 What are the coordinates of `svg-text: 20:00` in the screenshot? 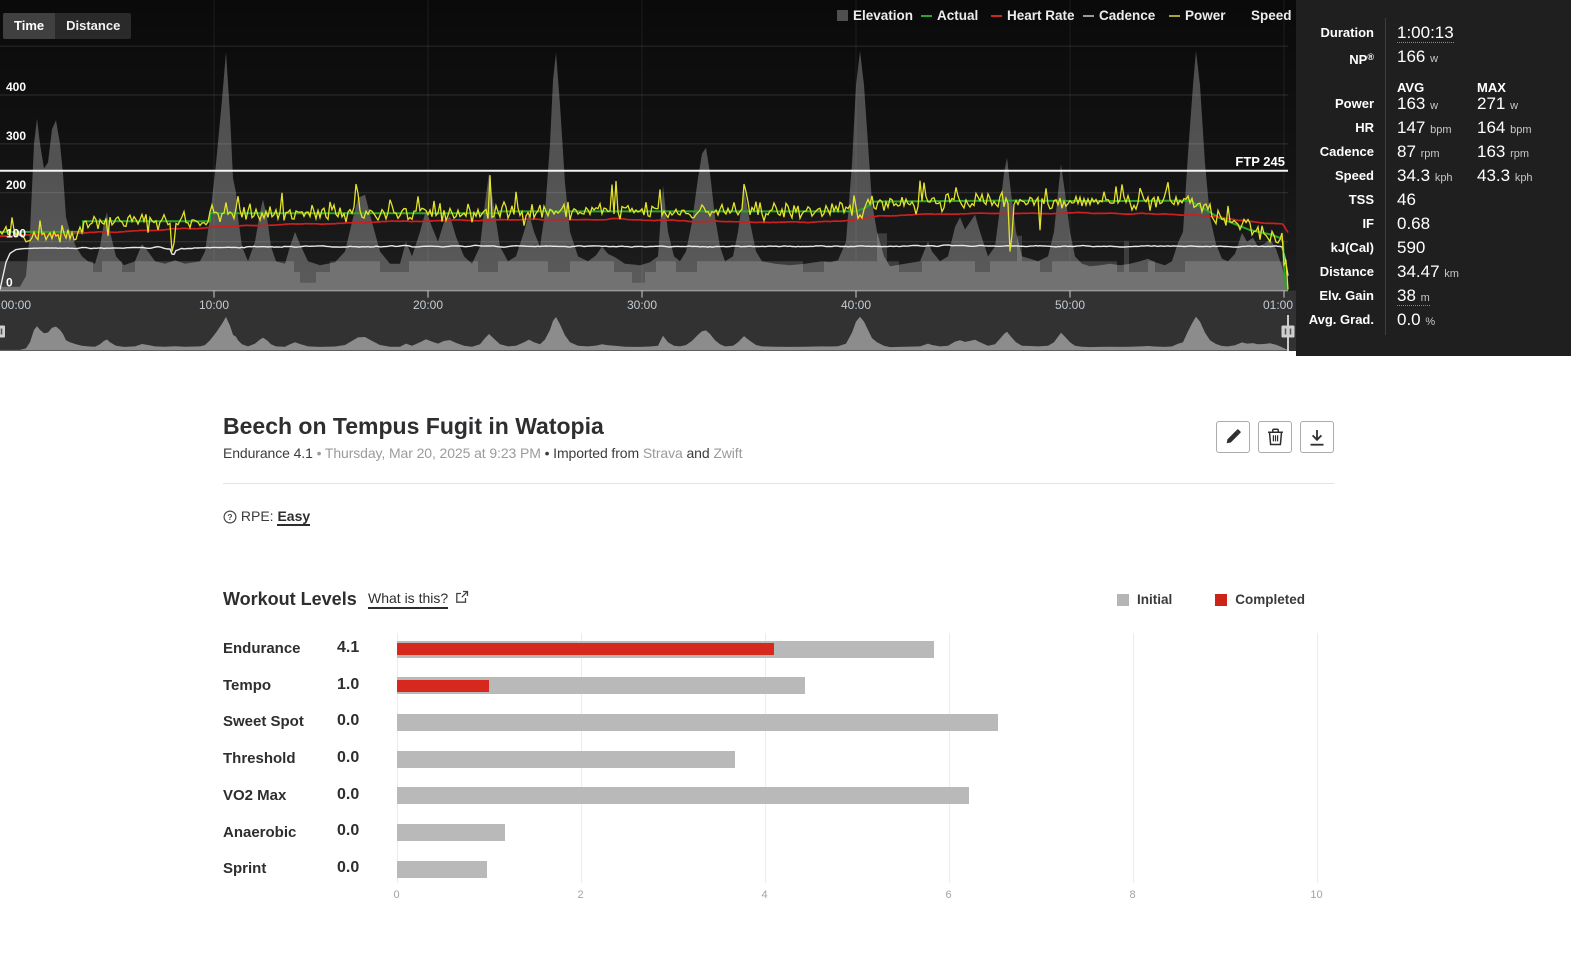 It's located at (428, 305).